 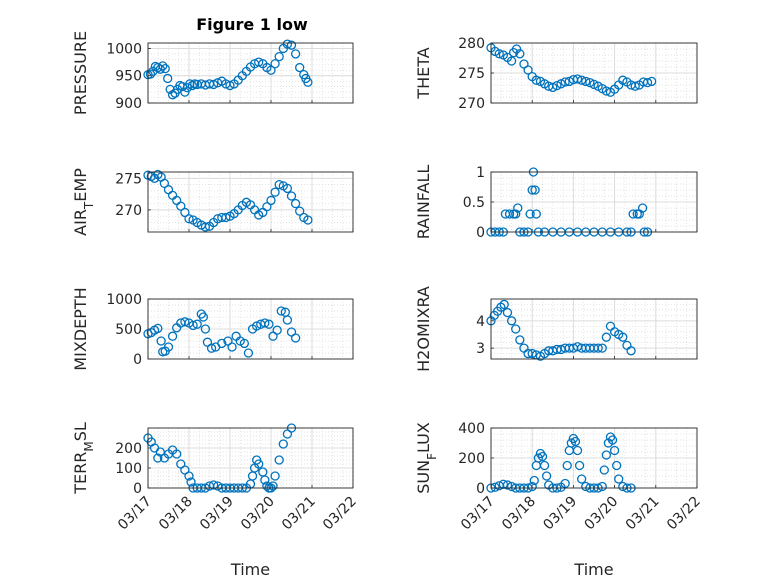 What do you see at coordinates (124, 300) in the screenshot?
I see `y-tick-label: 1000` at bounding box center [124, 300].